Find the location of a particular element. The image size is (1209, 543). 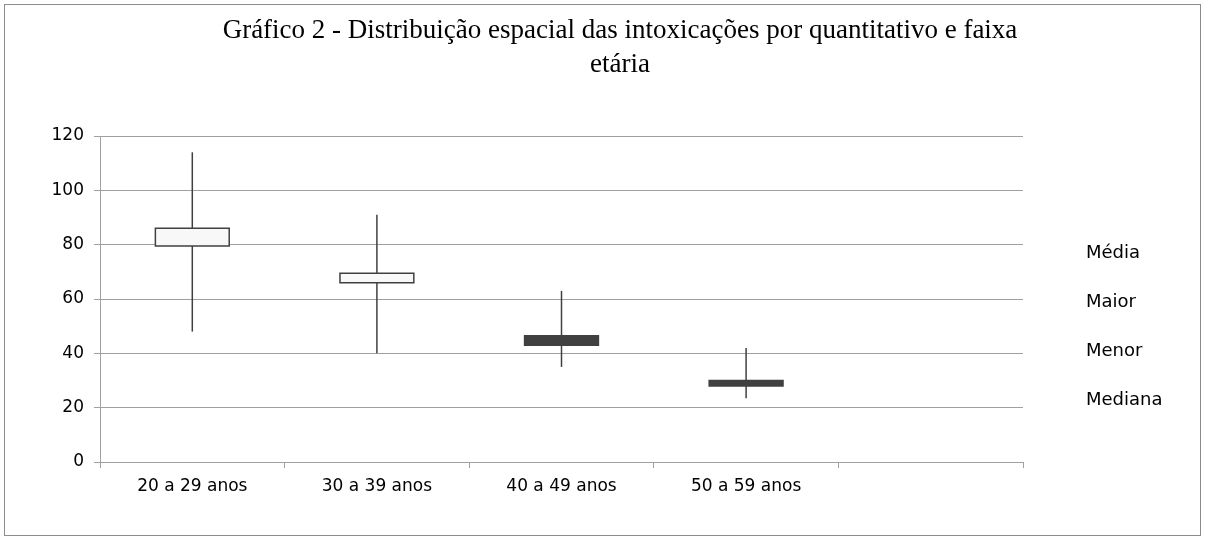

text: Menor is located at coordinates (1114, 349).